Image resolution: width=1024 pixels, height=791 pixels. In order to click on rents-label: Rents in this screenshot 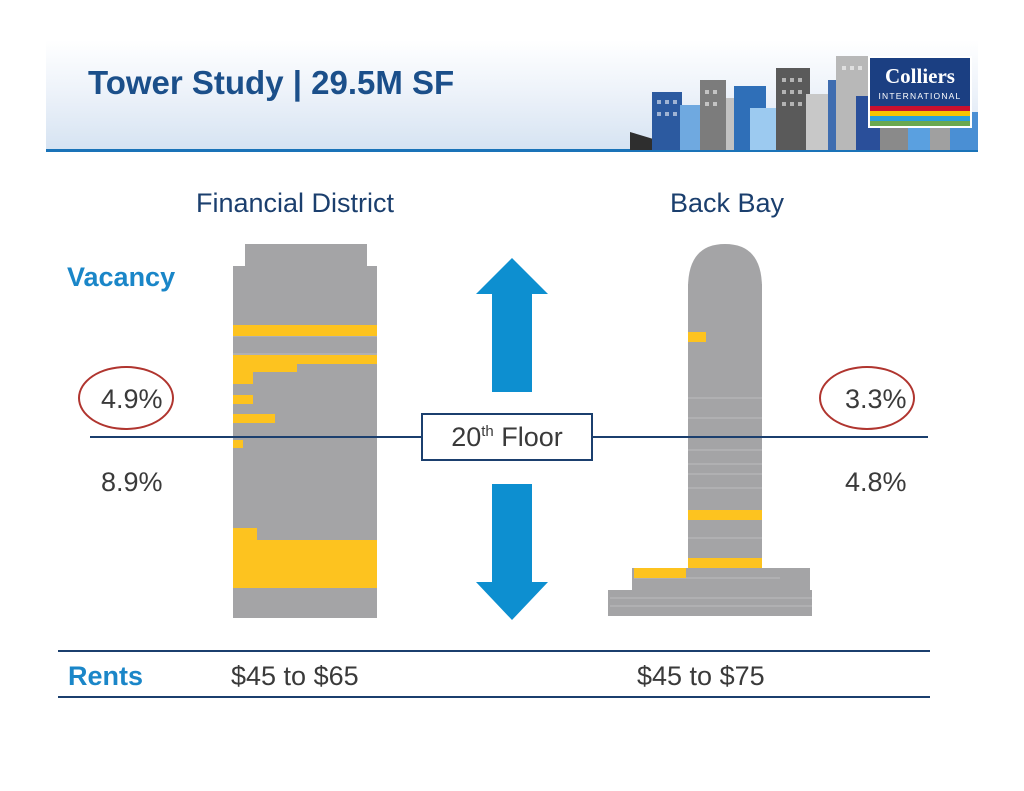, I will do `click(106, 676)`.